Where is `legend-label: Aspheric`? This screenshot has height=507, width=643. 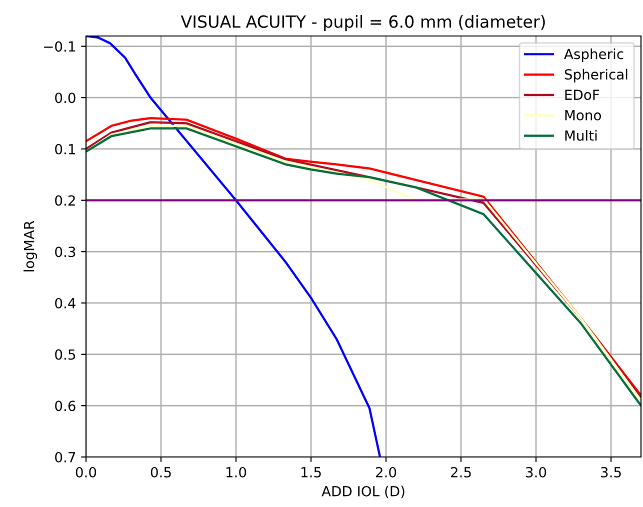
legend-label: Aspheric is located at coordinates (594, 55).